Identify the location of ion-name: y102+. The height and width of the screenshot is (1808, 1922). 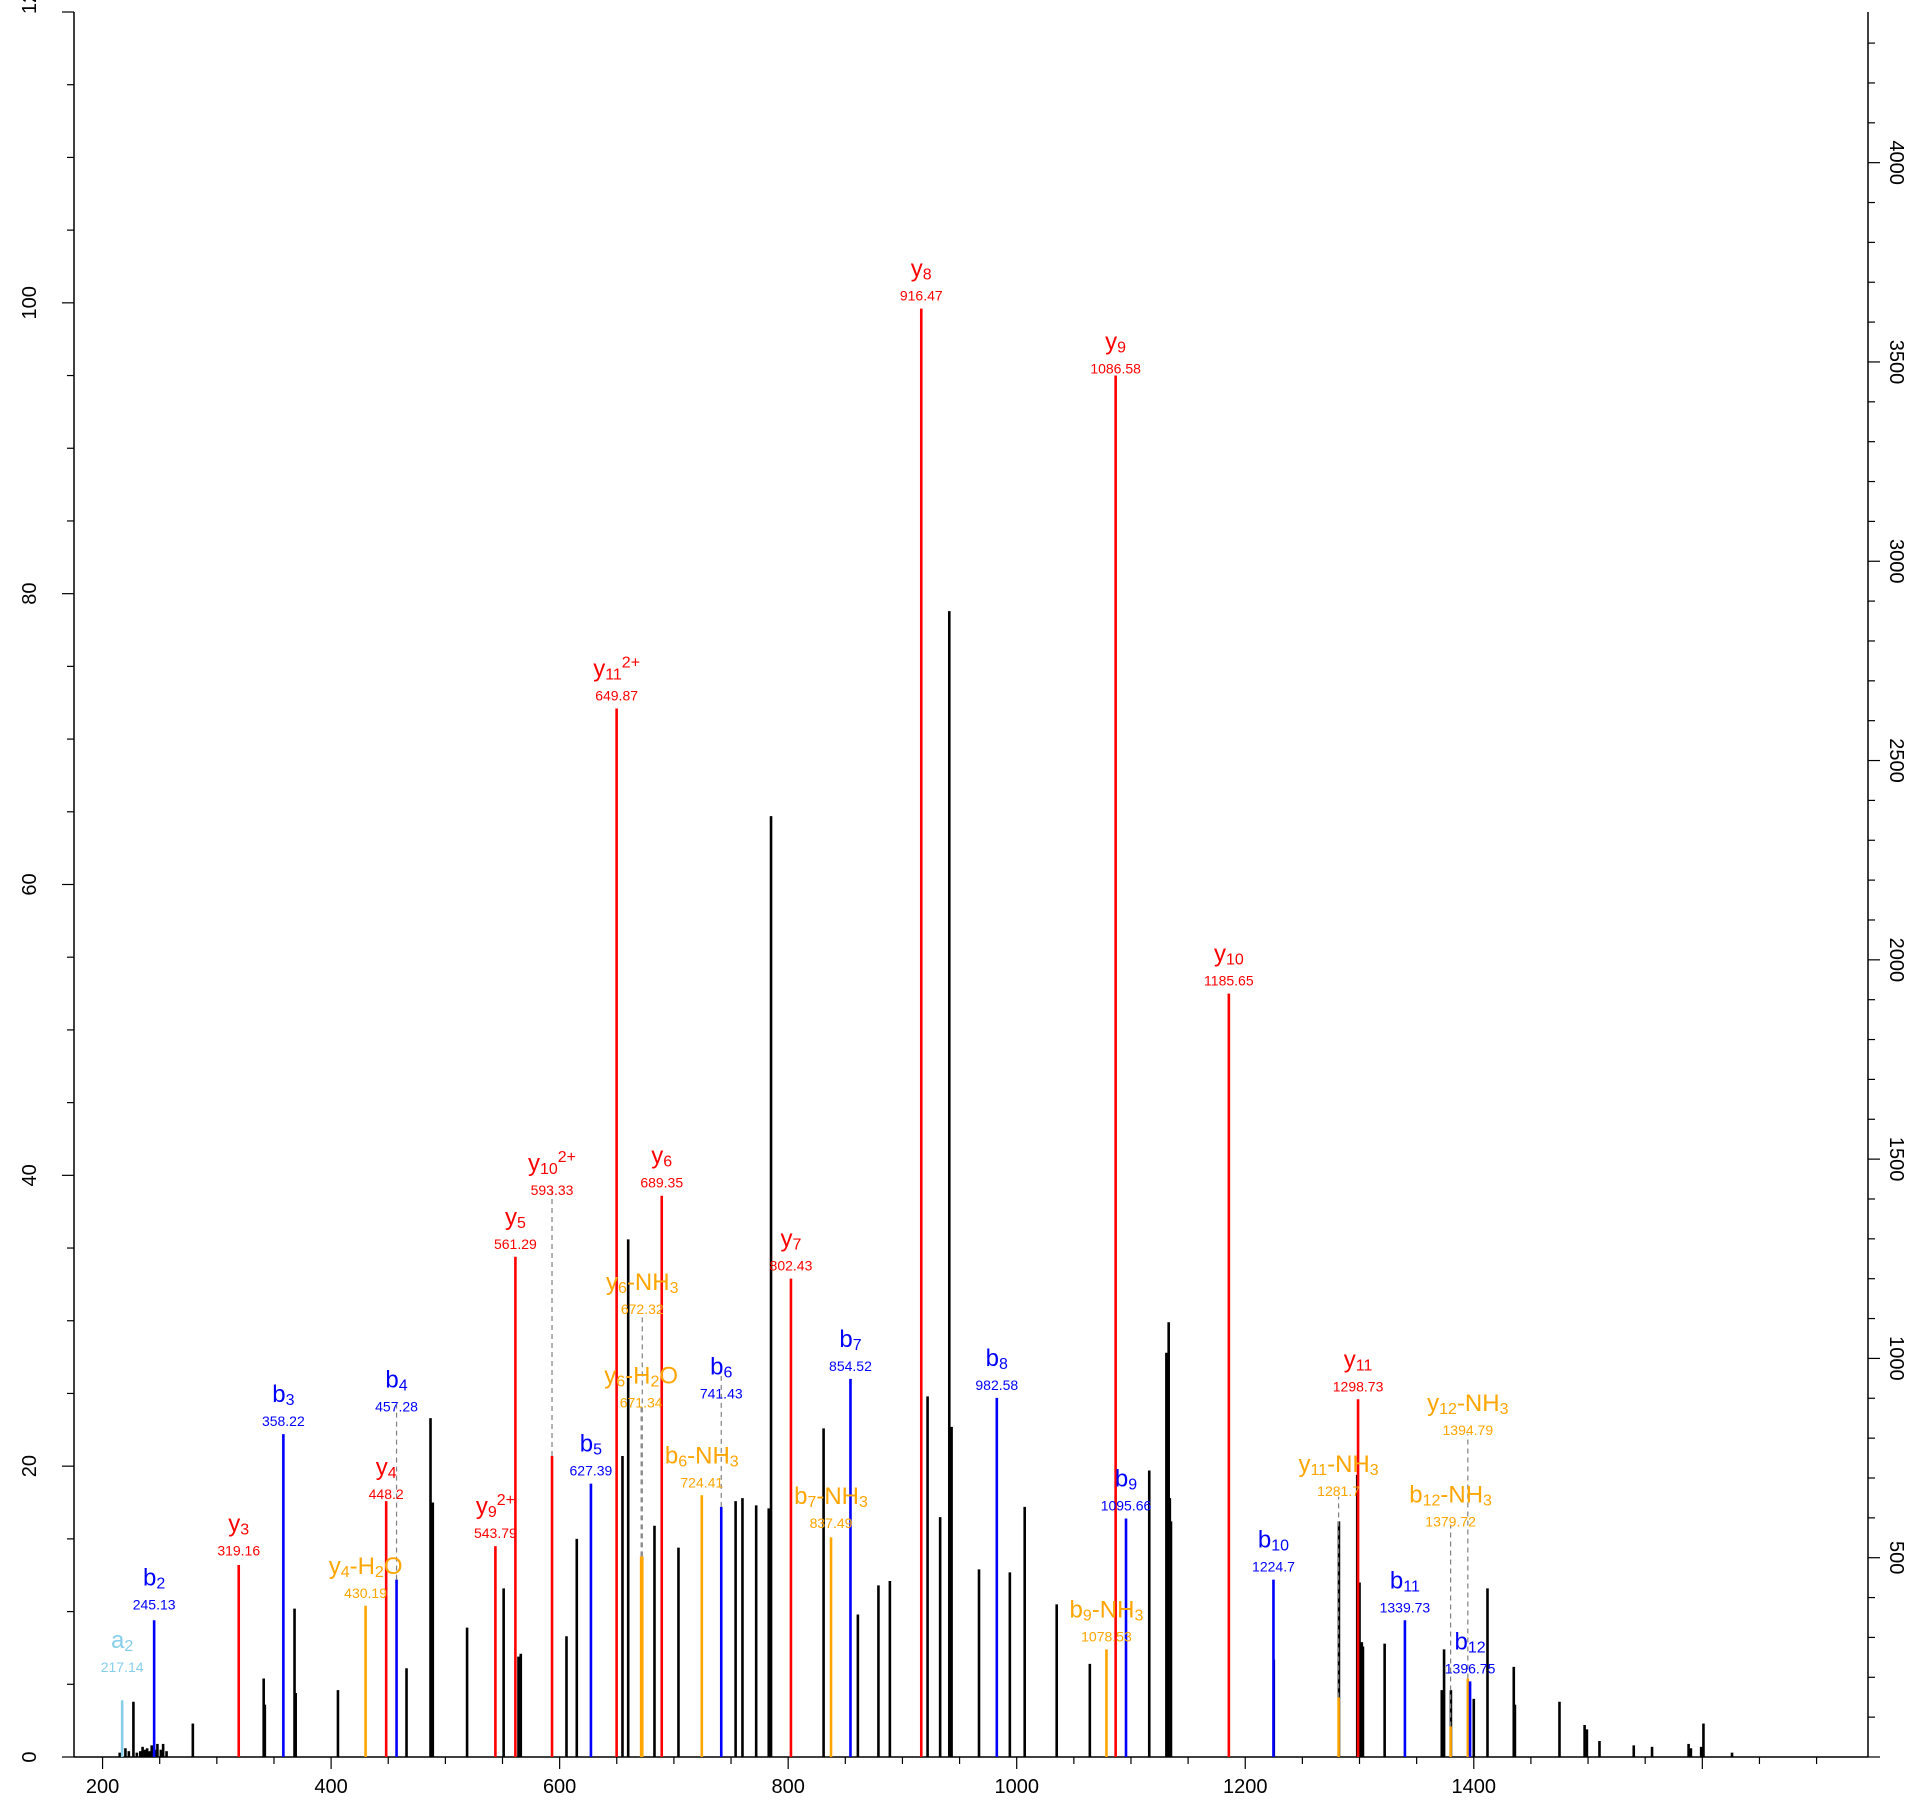
(552, 1163).